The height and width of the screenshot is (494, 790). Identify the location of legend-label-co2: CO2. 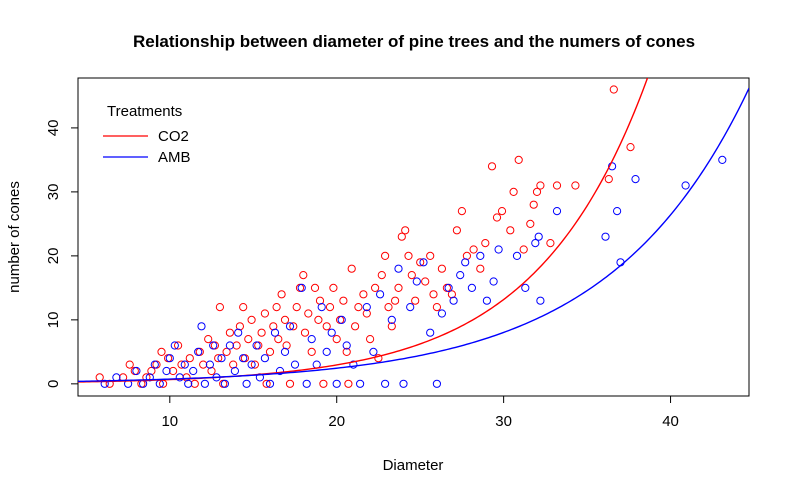
(173, 136).